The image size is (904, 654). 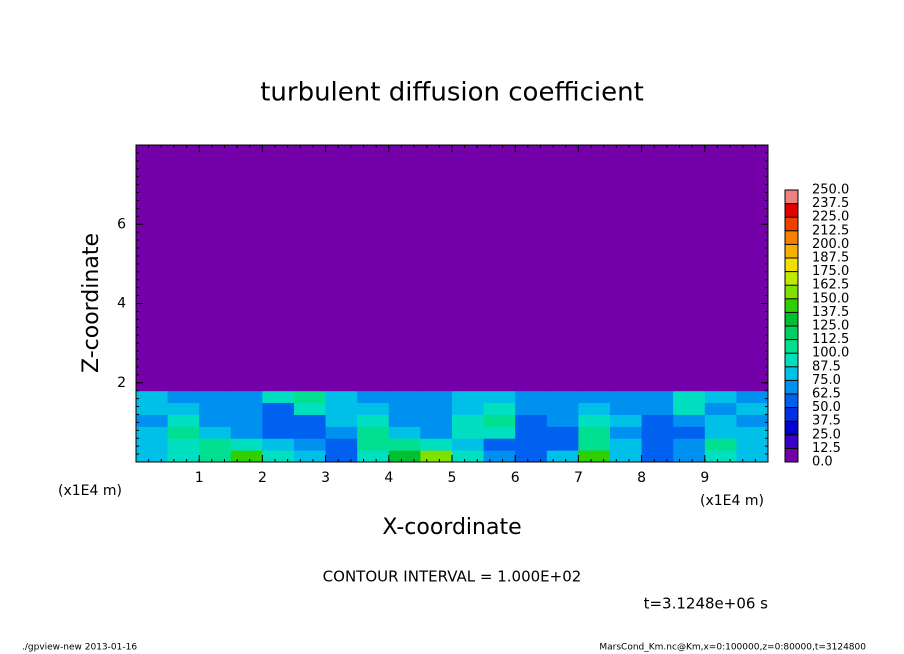 I want to click on colorbar-label: 75.0, so click(x=826, y=380).